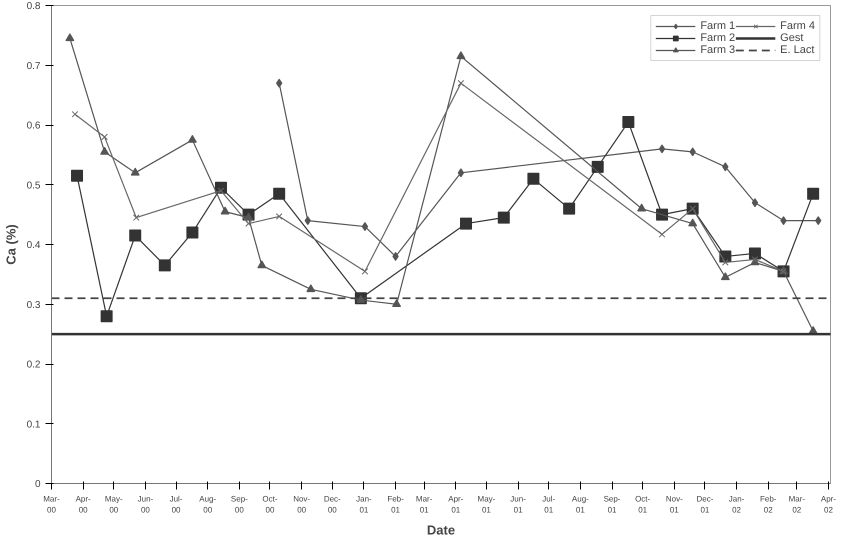 This screenshot has width=854, height=544. Describe the element at coordinates (176, 504) in the screenshot. I see `x-tick-label: Jul-00` at that location.